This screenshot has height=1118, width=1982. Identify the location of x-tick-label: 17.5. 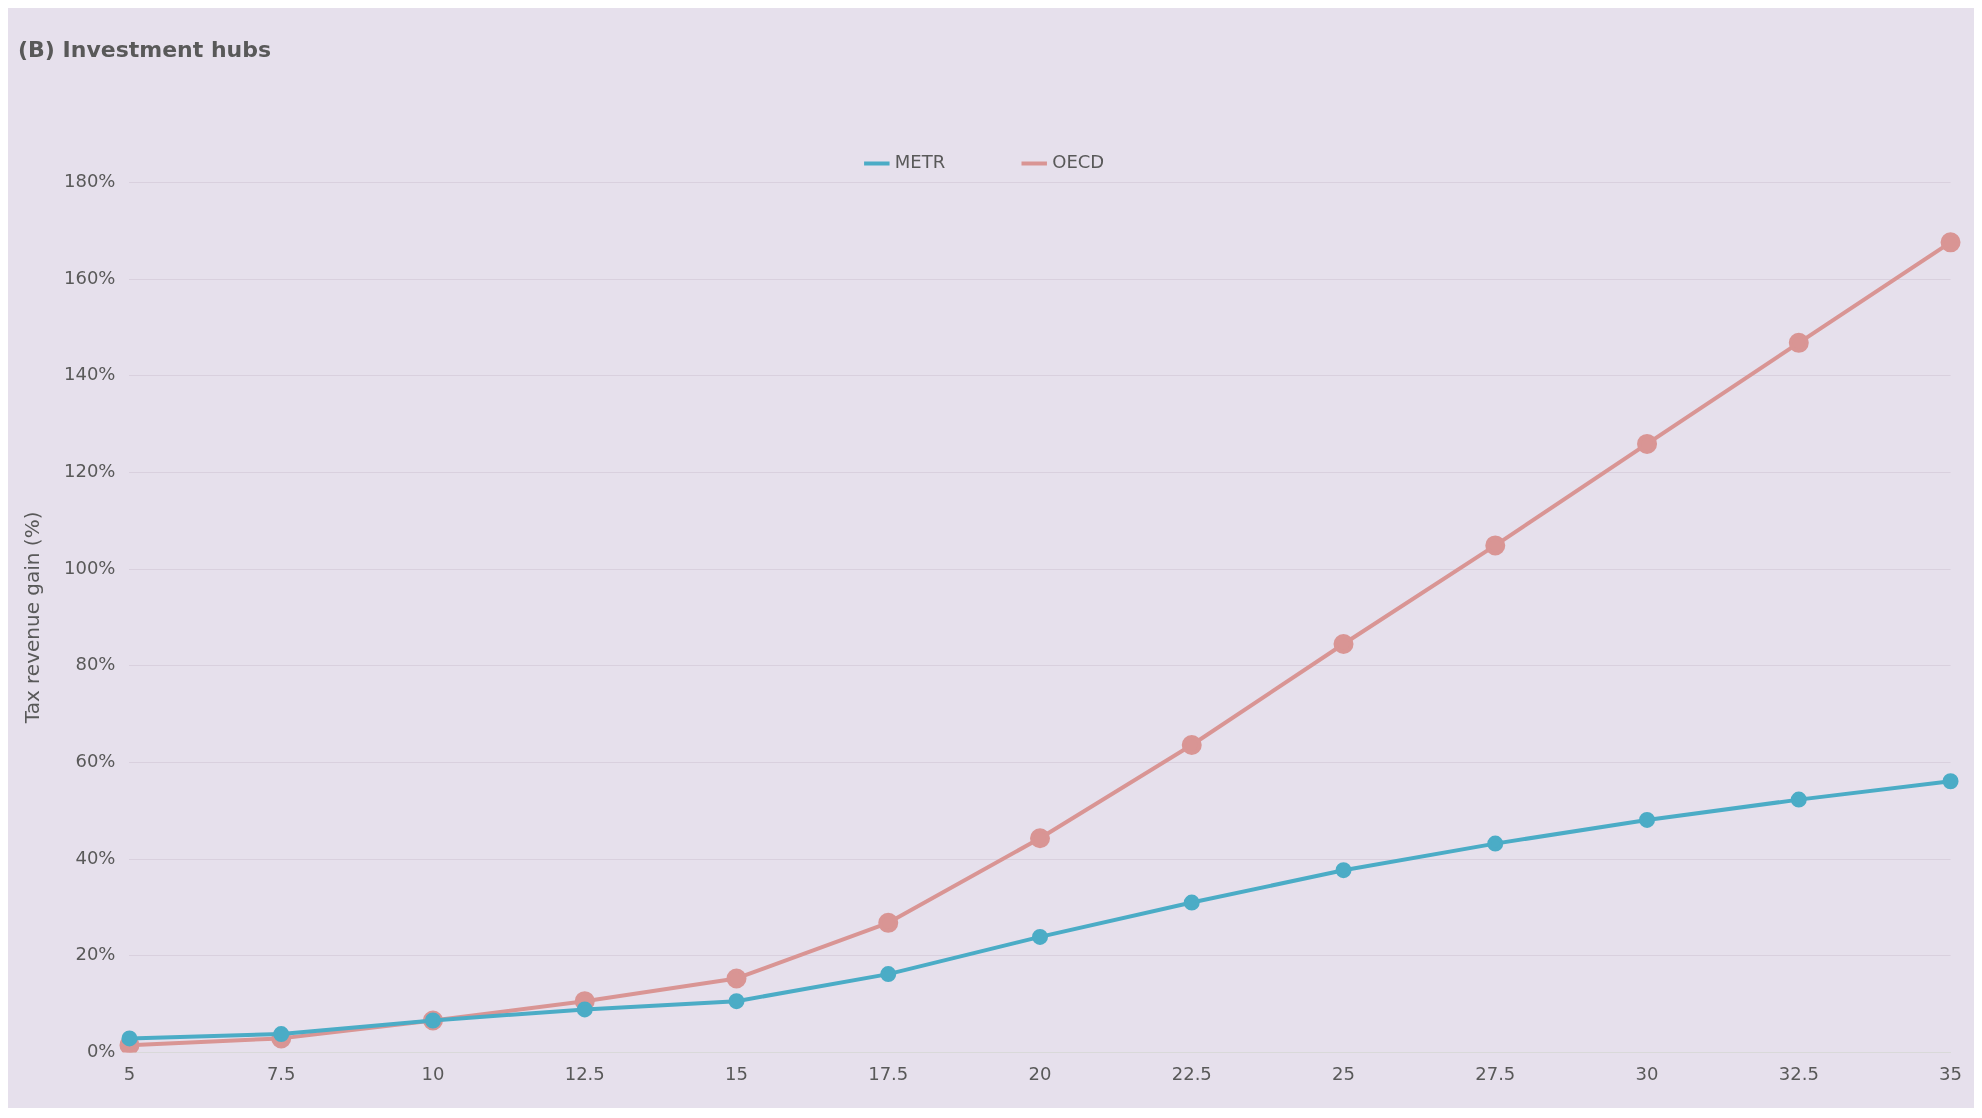
(888, 1073).